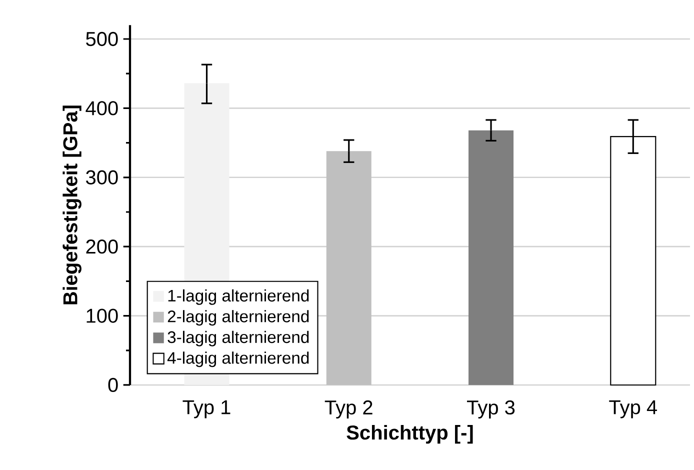 The height and width of the screenshot is (470, 694). I want to click on legend-label: 4-lagig alternierend, so click(238, 360).